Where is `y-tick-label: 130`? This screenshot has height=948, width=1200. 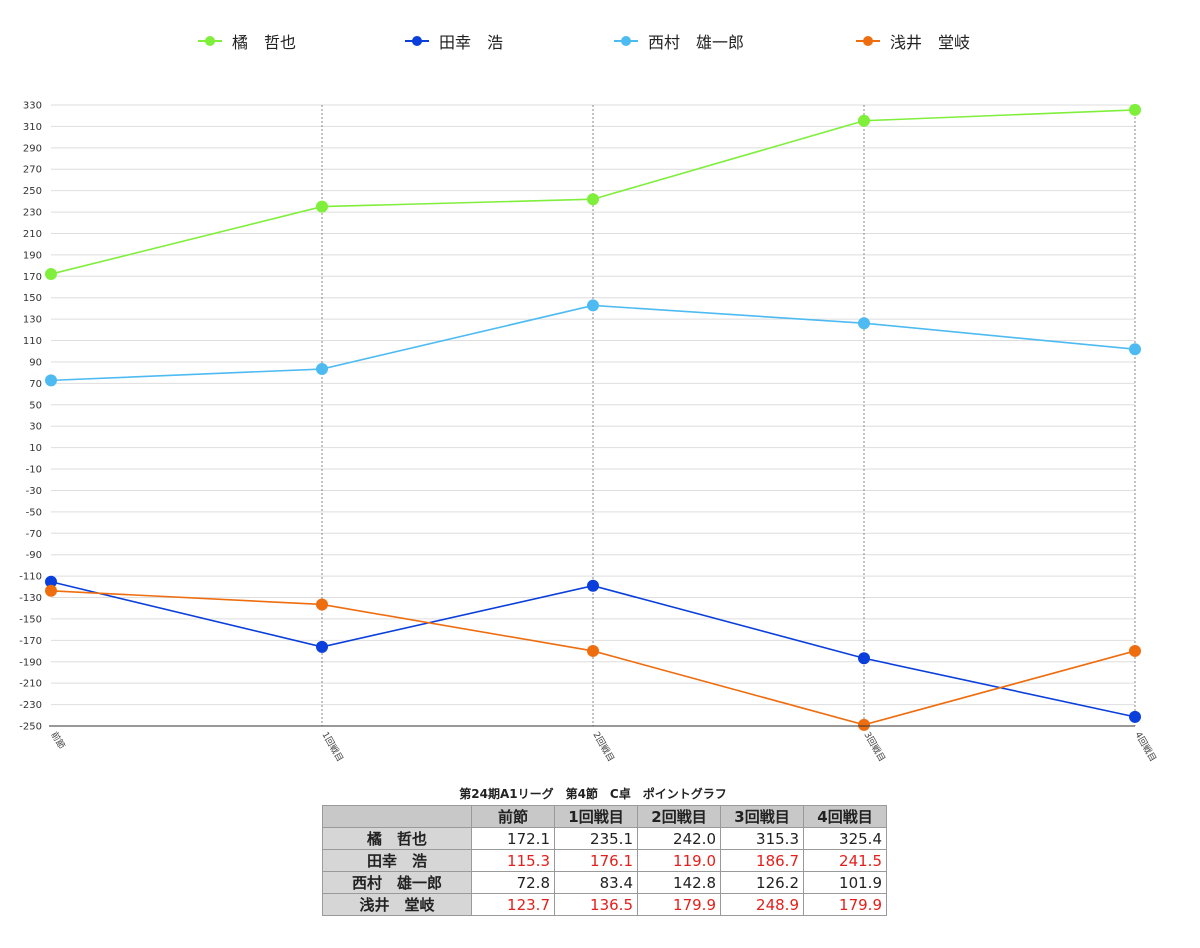 y-tick-label: 130 is located at coordinates (32, 320).